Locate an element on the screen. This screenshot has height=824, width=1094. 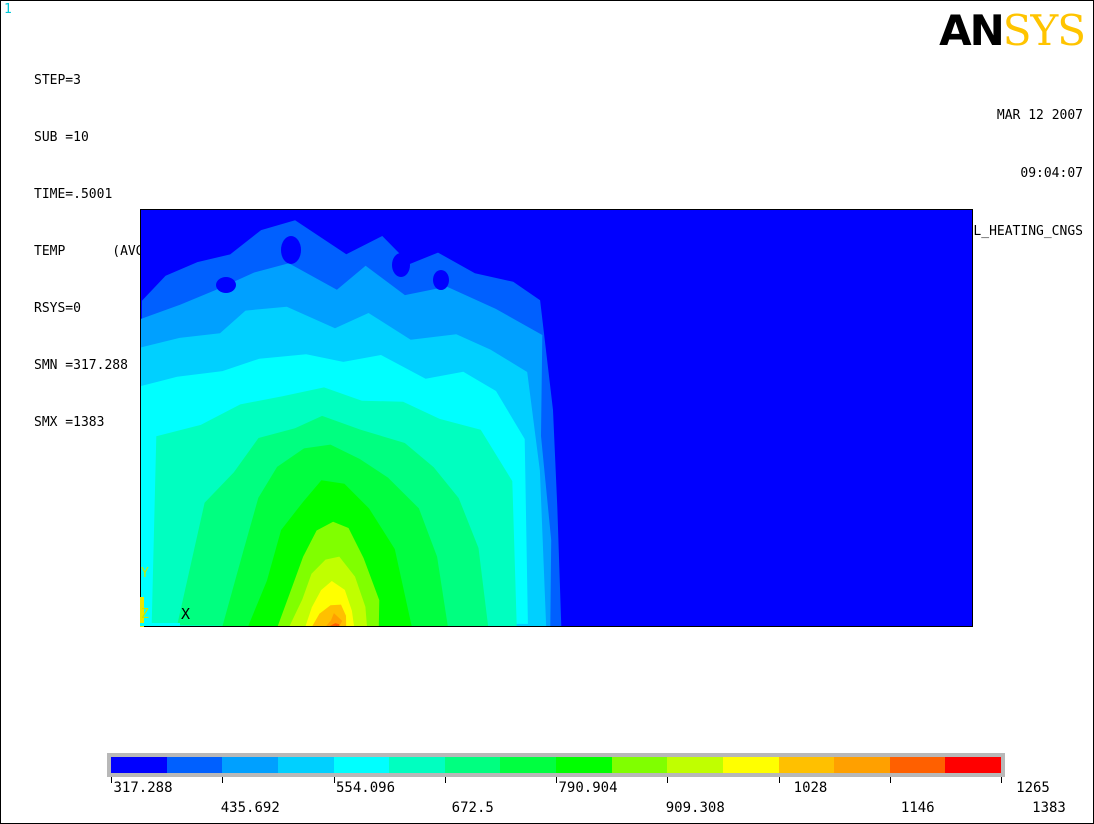
logo-text-an: AN is located at coordinates (972, 30).